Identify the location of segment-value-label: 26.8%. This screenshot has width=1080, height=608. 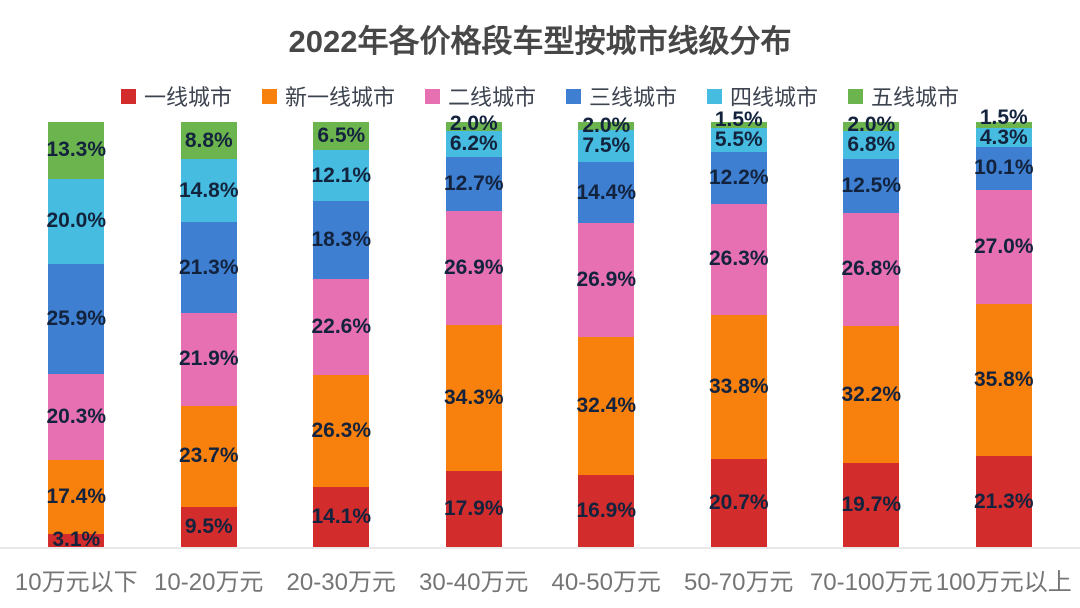
(871, 269).